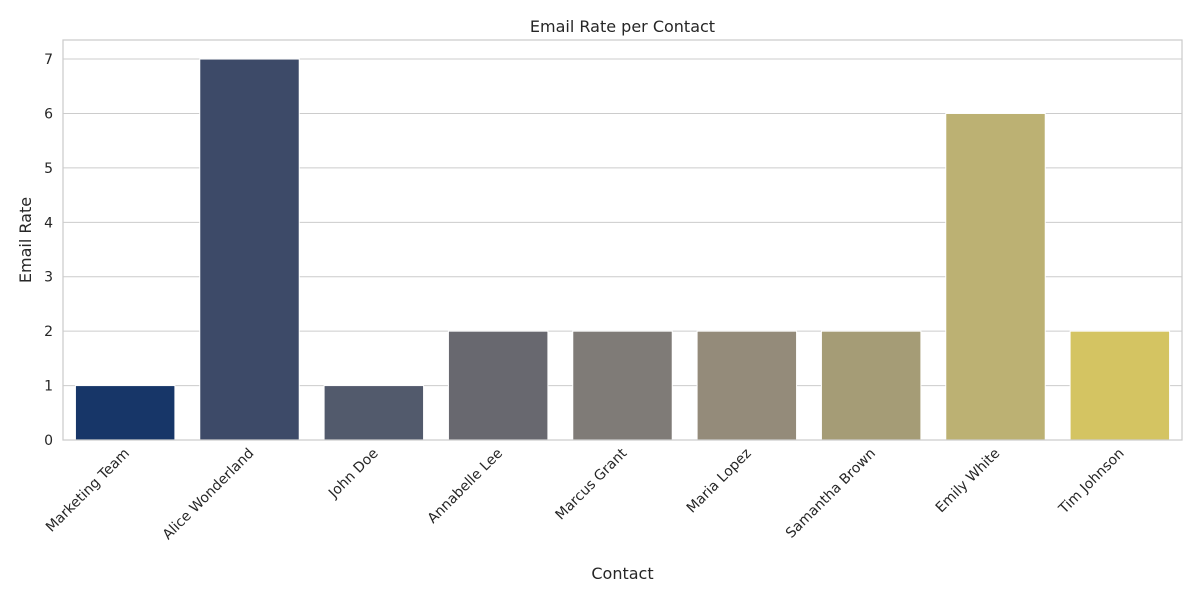 This screenshot has height=600, width=1200. What do you see at coordinates (831, 494) in the screenshot?
I see `x-tick-label: Samantha Brown` at bounding box center [831, 494].